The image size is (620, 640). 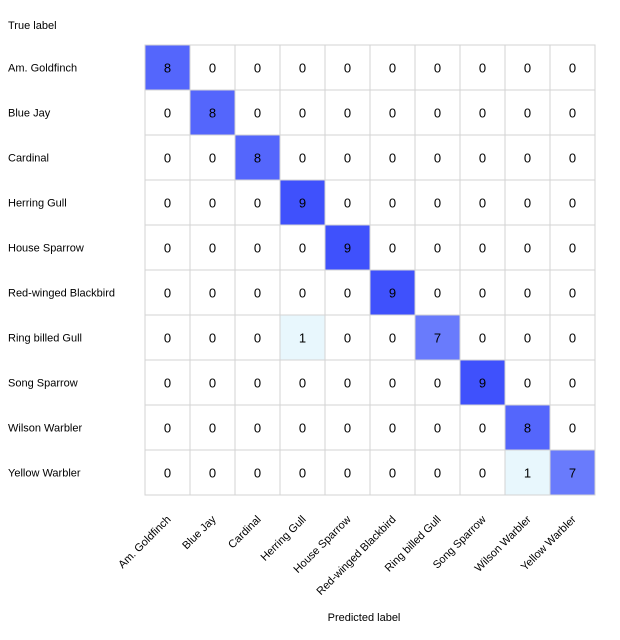 I want to click on row-tick-label: Am. Goldfinch, so click(x=42, y=69).